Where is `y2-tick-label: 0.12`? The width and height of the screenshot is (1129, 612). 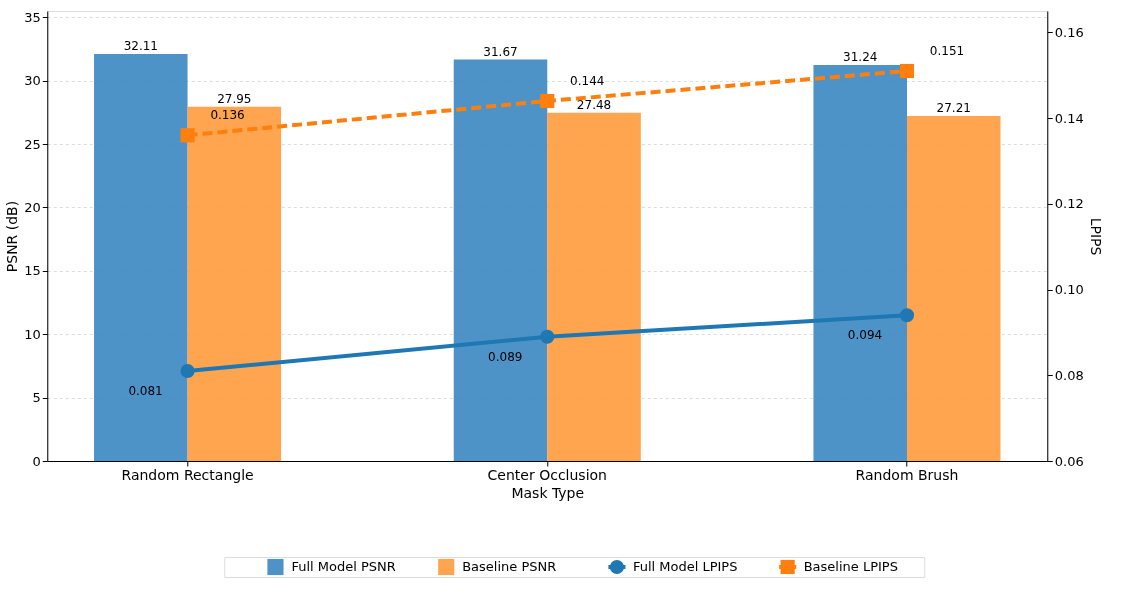
y2-tick-label: 0.12 is located at coordinates (1069, 204).